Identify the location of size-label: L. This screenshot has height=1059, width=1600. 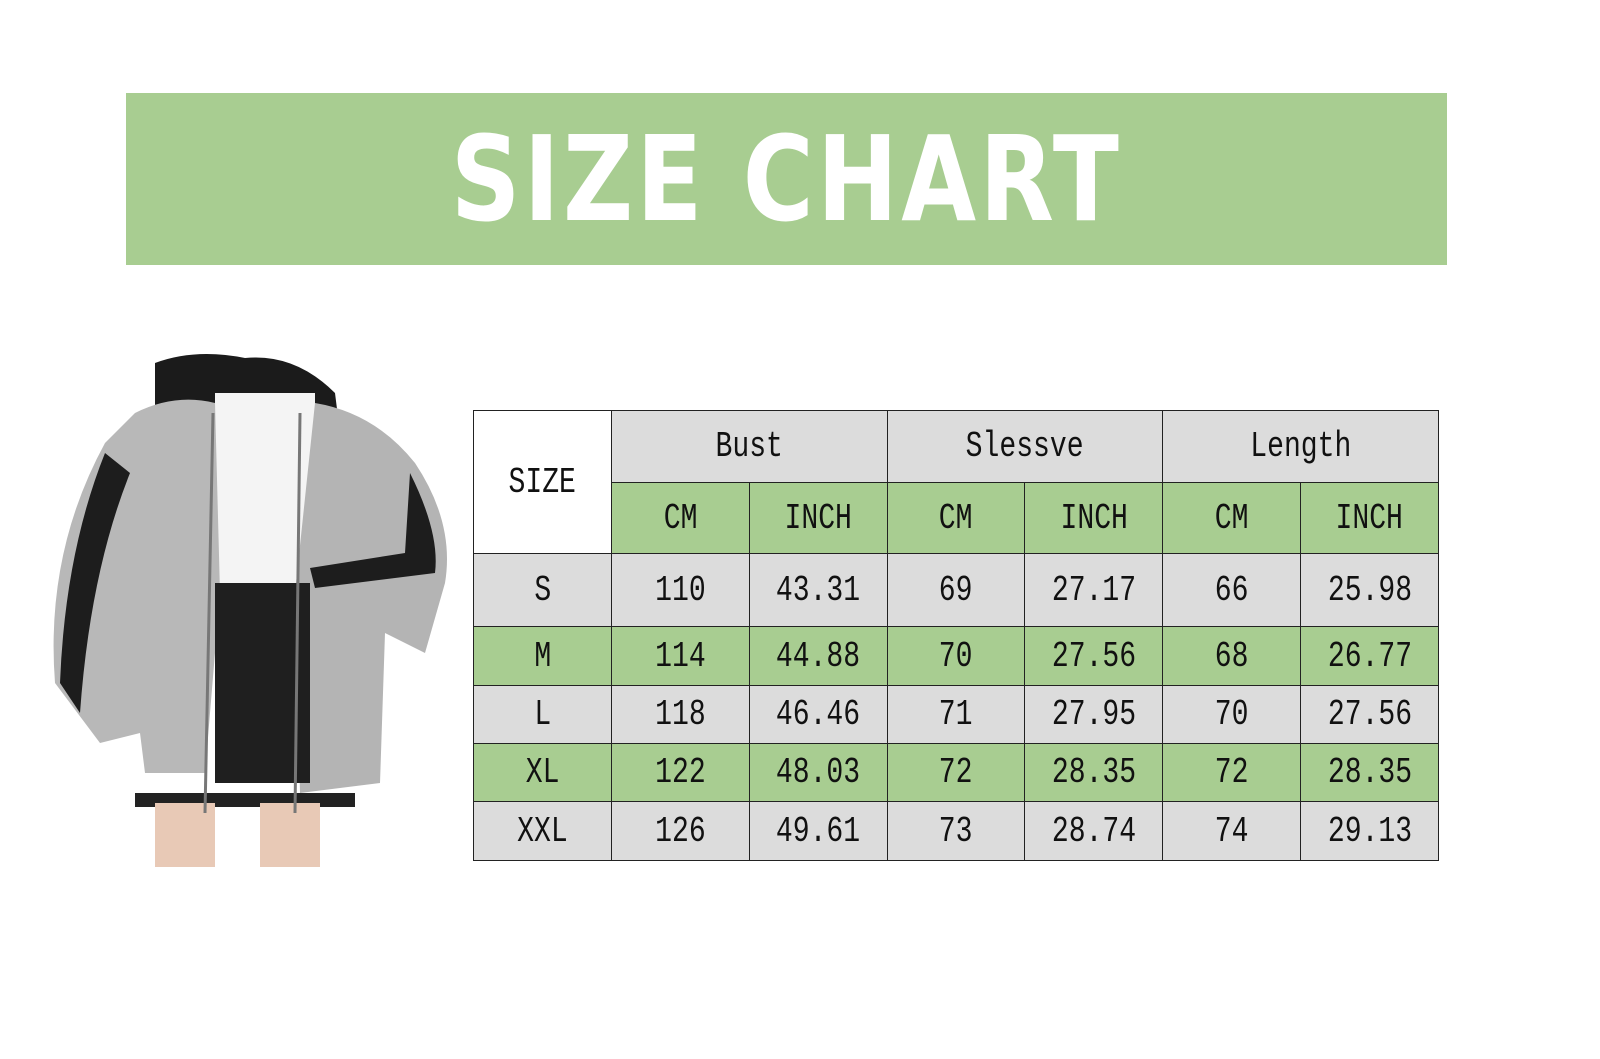
(542, 714).